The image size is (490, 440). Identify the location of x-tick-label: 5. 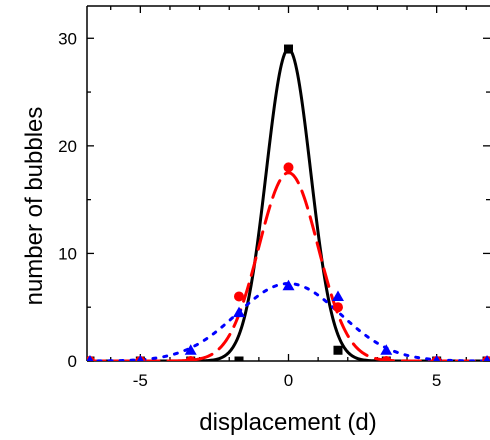
(436, 380).